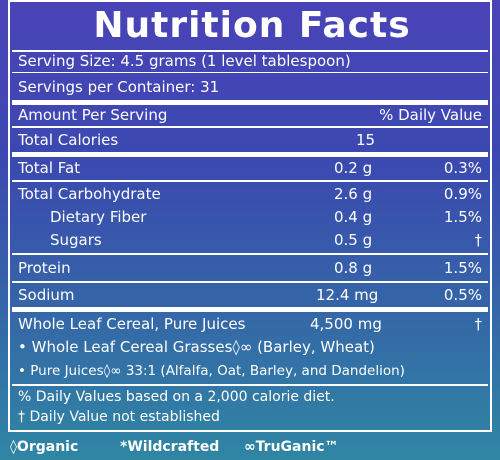 The image size is (500, 460). What do you see at coordinates (89, 194) in the screenshot?
I see `row-label-total-carbohydrate: Total Carbohydrate` at bounding box center [89, 194].